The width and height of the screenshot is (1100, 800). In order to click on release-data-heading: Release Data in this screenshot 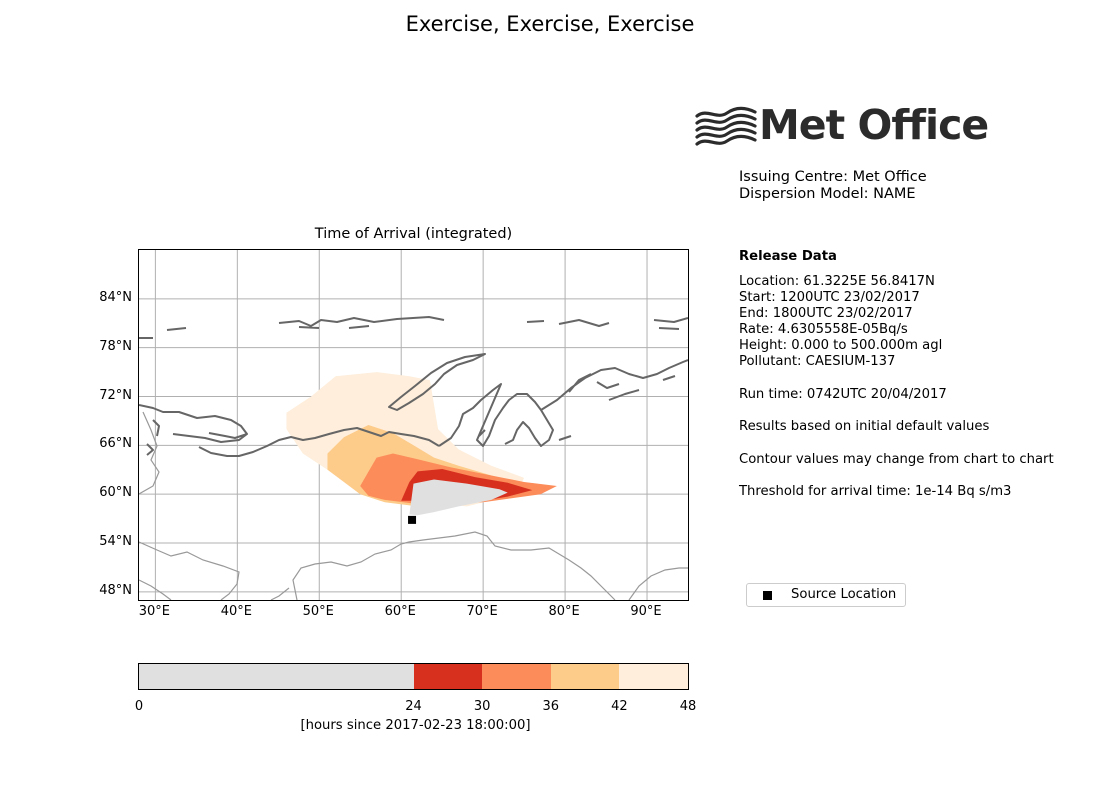, I will do `click(788, 256)`.